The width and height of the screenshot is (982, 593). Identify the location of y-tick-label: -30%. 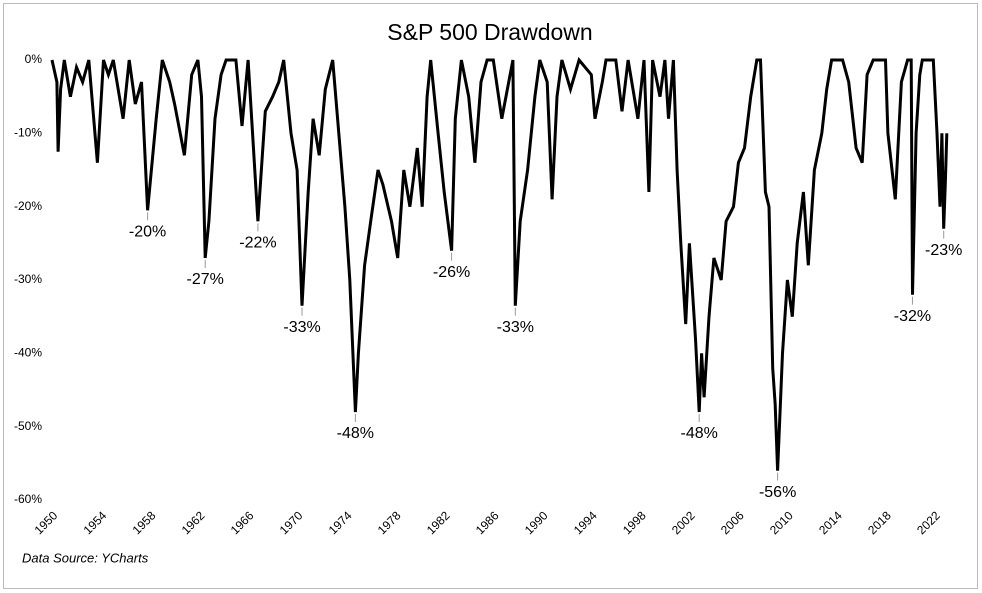
(28, 279).